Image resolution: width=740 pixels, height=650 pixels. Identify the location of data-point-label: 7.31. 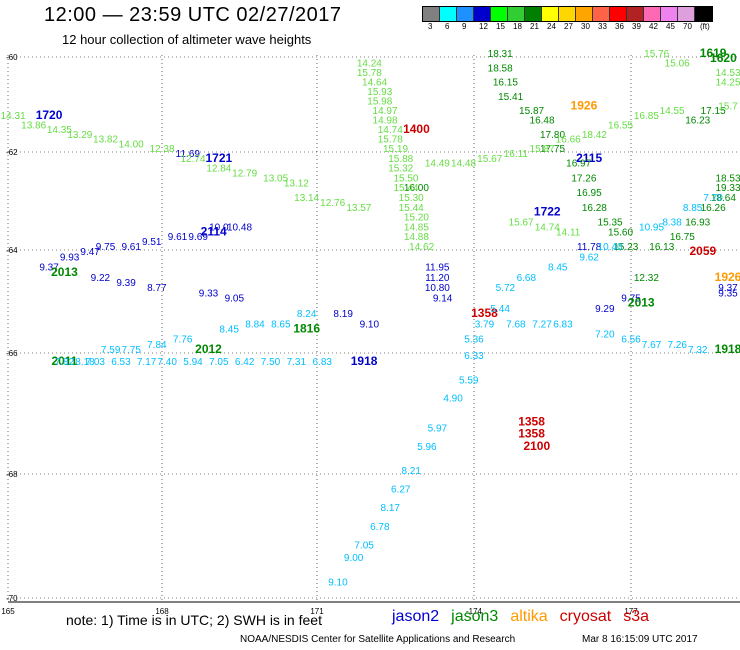
(297, 362).